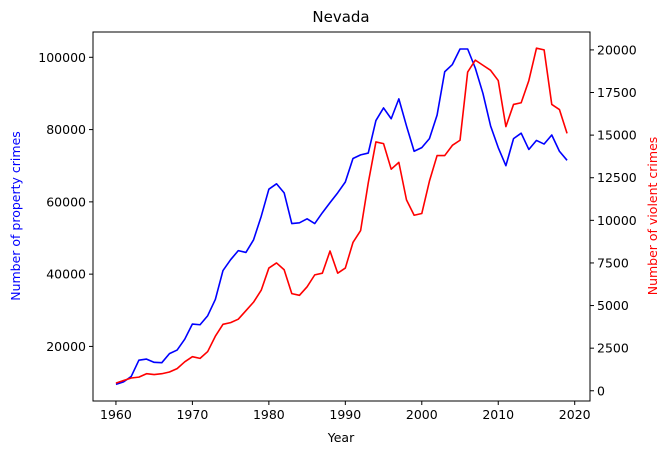 Image resolution: width=671 pixels, height=455 pixels. What do you see at coordinates (62, 57) in the screenshot?
I see `left-y-tick-label: 100000` at bounding box center [62, 57].